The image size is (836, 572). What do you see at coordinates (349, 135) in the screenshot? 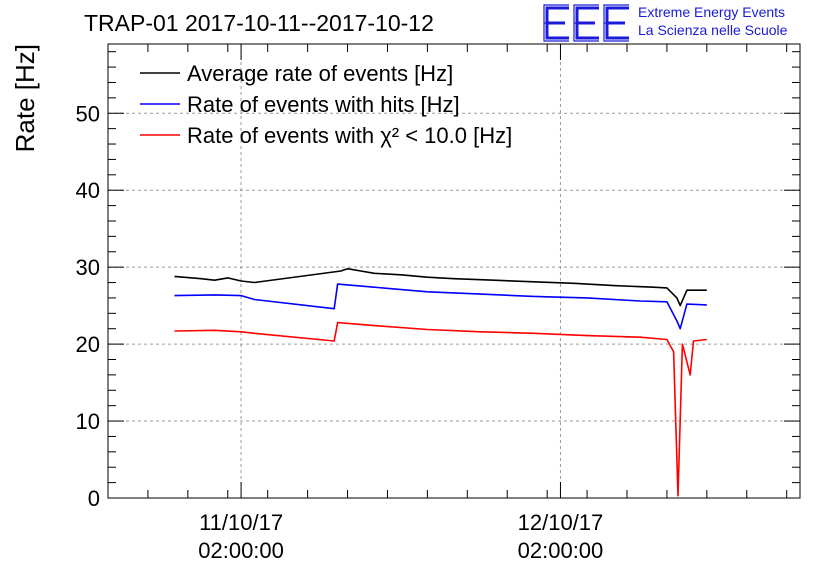
I see `legend-label-3: Rate of events with χ² < 10.0 [Hz]` at bounding box center [349, 135].